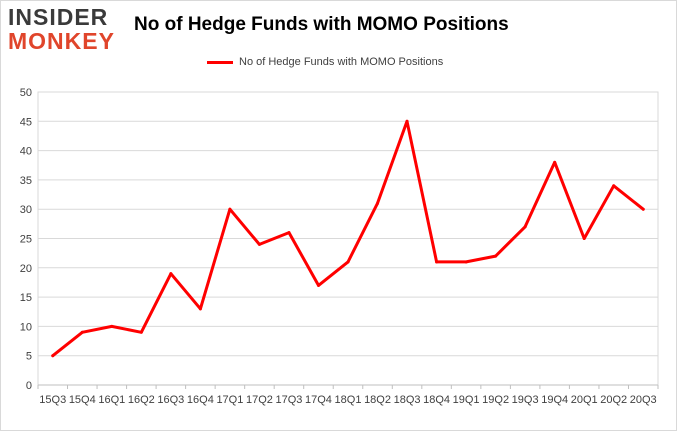 The width and height of the screenshot is (677, 431). I want to click on x-tick-label: 19Q2, so click(495, 400).